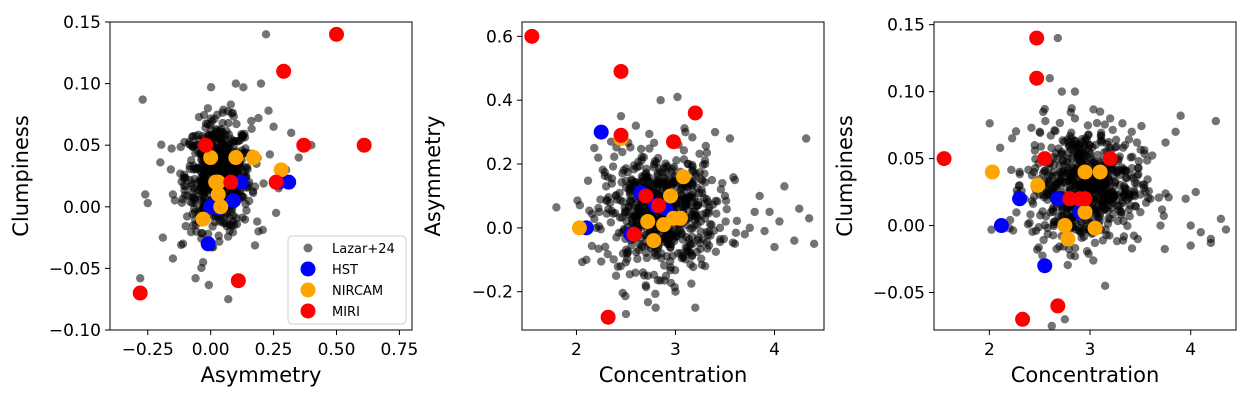  What do you see at coordinates (242, 188) in the screenshot?
I see `series-nircam` at bounding box center [242, 188].